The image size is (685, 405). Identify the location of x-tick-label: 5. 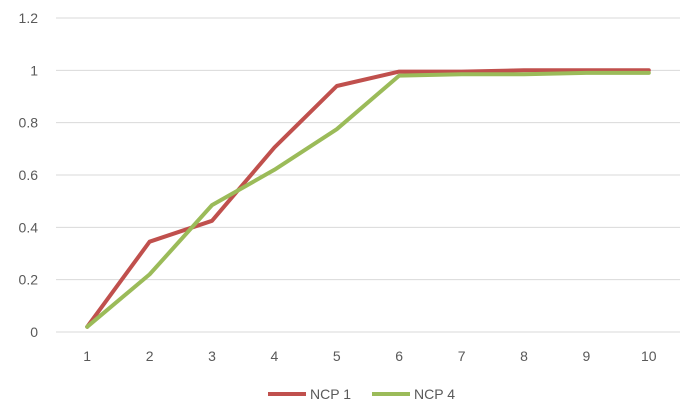
(337, 356).